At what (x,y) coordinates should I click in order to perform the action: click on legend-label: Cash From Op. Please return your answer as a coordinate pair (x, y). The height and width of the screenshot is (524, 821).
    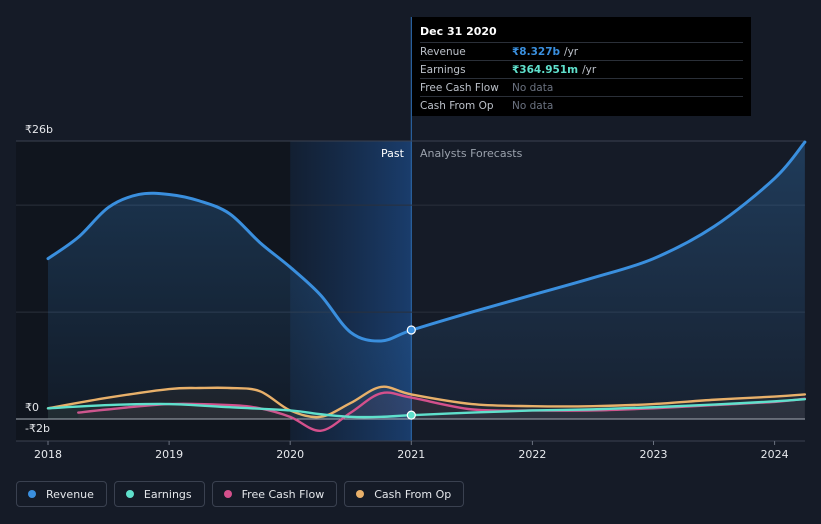
    Looking at the image, I should click on (413, 494).